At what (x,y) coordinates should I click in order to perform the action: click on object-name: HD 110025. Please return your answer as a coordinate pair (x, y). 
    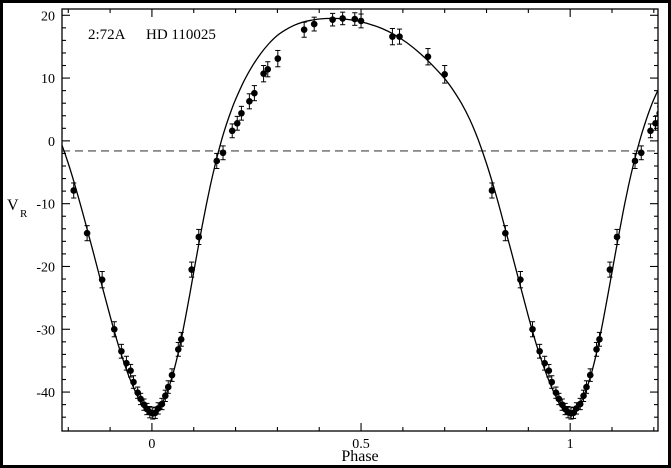
    Looking at the image, I should click on (181, 35).